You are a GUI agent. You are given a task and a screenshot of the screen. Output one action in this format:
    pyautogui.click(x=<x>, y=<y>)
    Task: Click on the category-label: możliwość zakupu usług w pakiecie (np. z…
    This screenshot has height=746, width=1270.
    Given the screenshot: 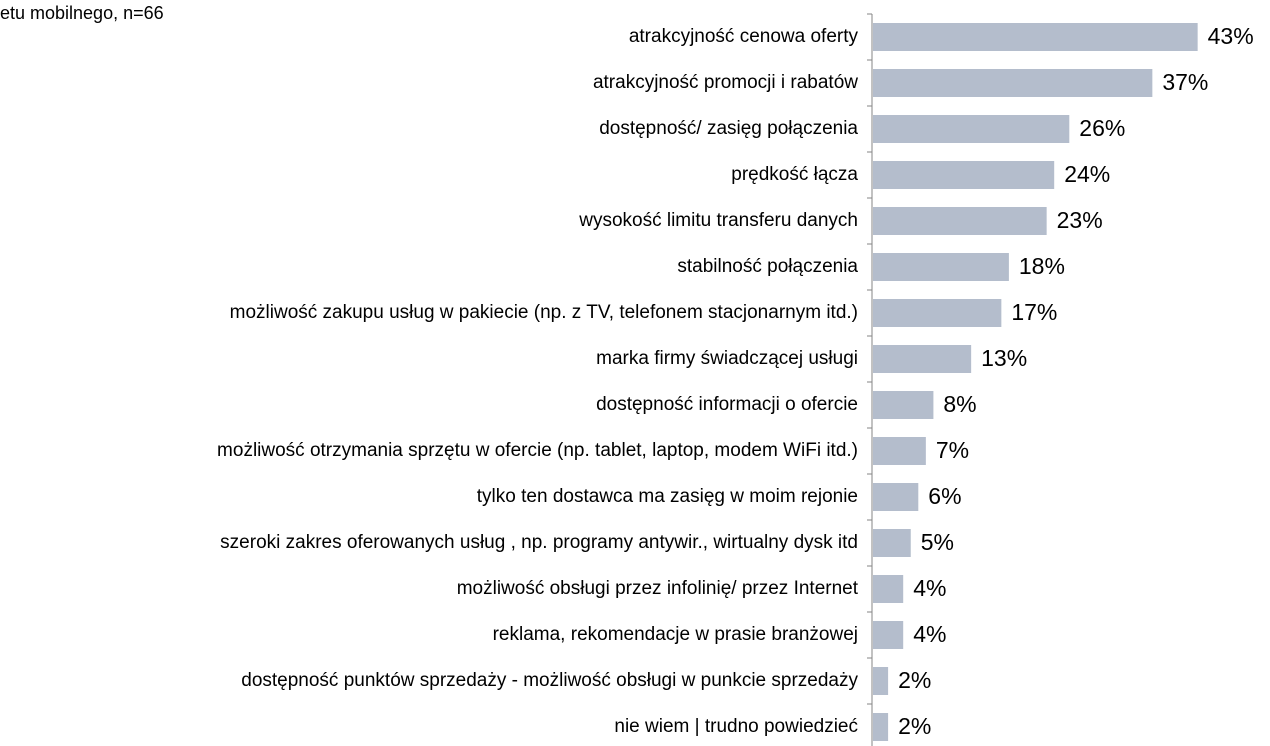 What is the action you would take?
    pyautogui.click(x=544, y=312)
    